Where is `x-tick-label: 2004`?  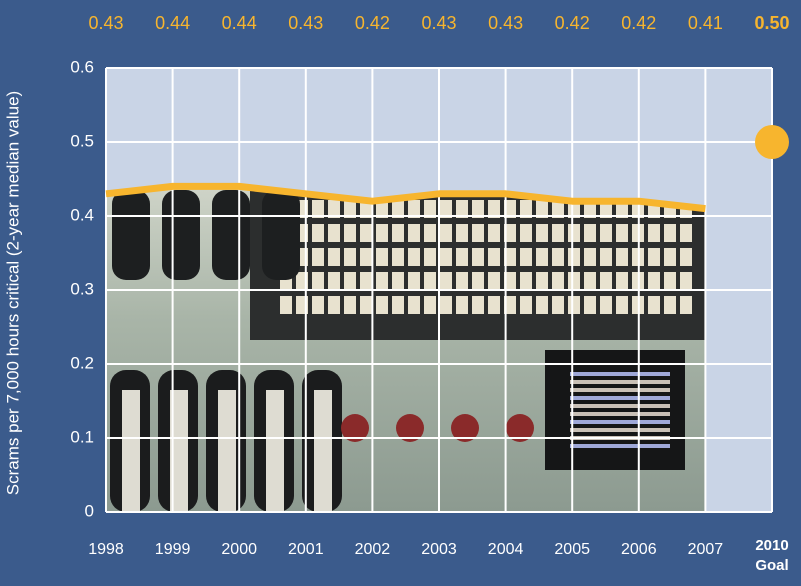
x-tick-label: 2004 is located at coordinates (506, 549).